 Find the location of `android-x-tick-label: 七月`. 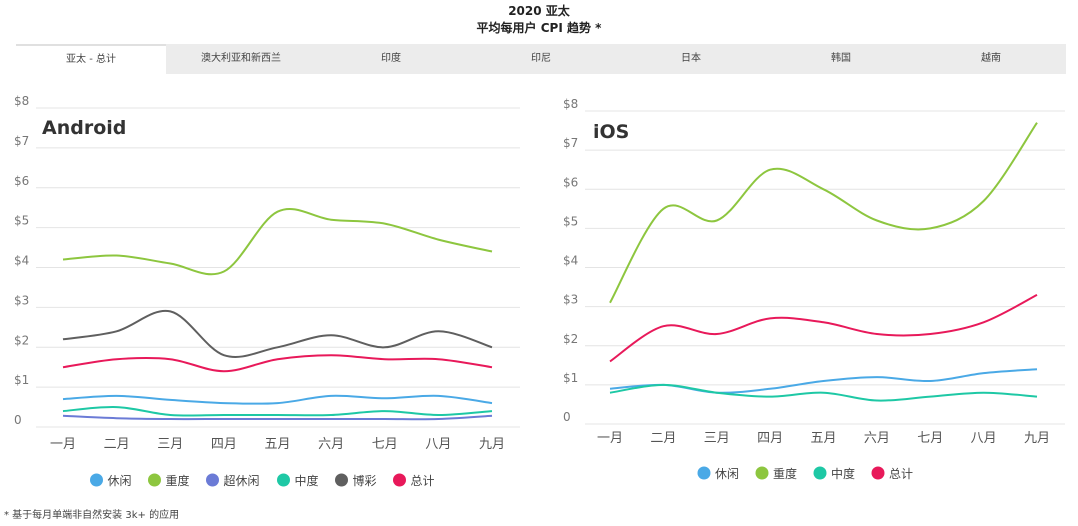

android-x-tick-label: 七月 is located at coordinates (385, 444).